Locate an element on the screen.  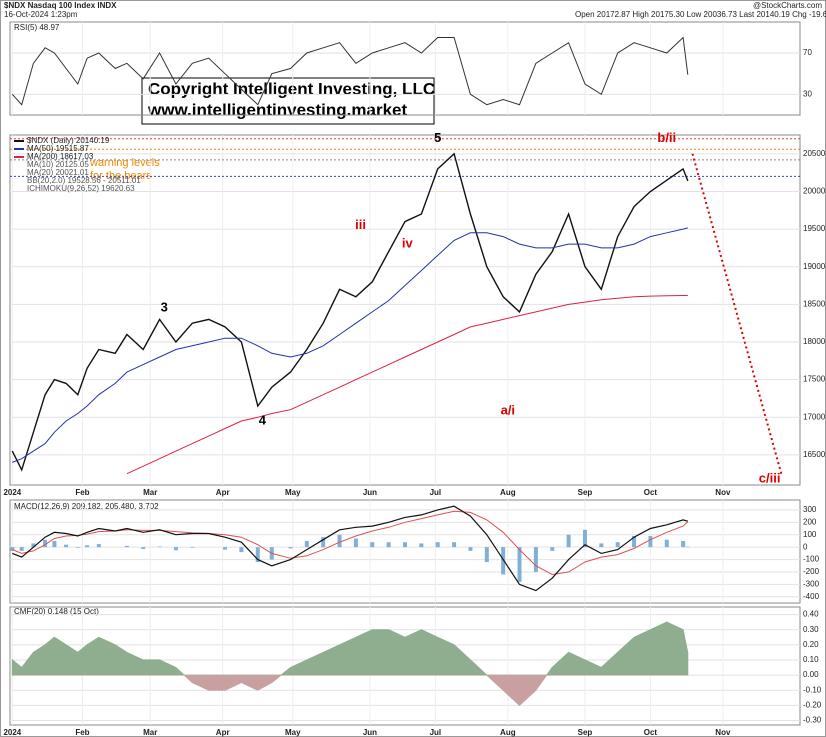
projection is located at coordinates (737, 313).